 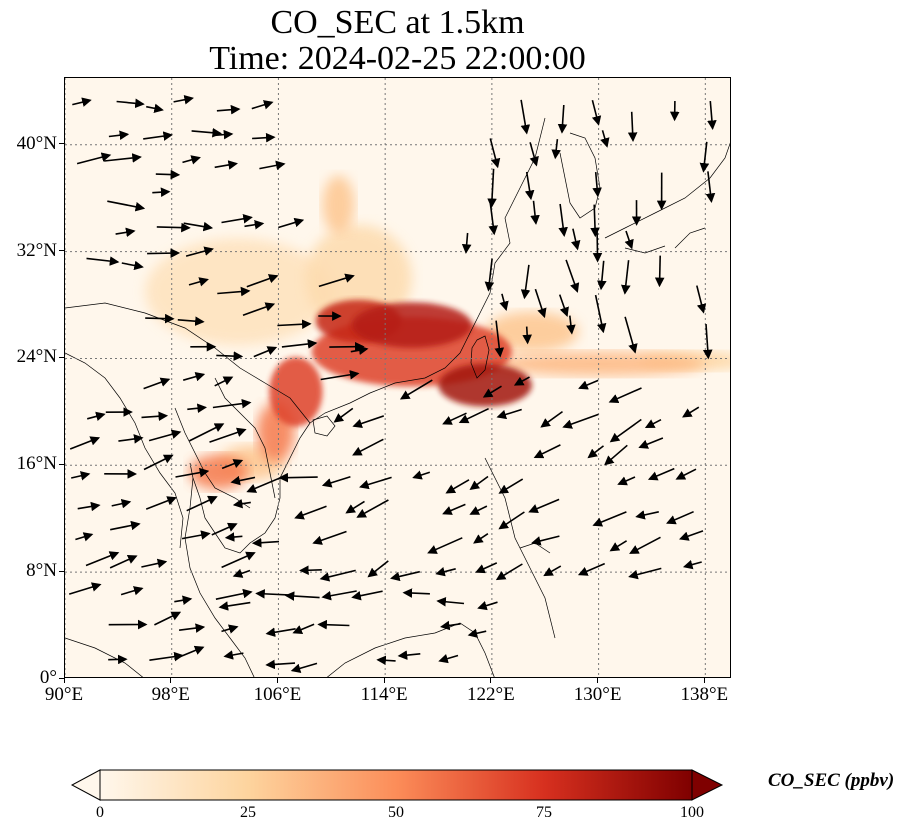 I want to click on plume-north-china, so click(x=338, y=205).